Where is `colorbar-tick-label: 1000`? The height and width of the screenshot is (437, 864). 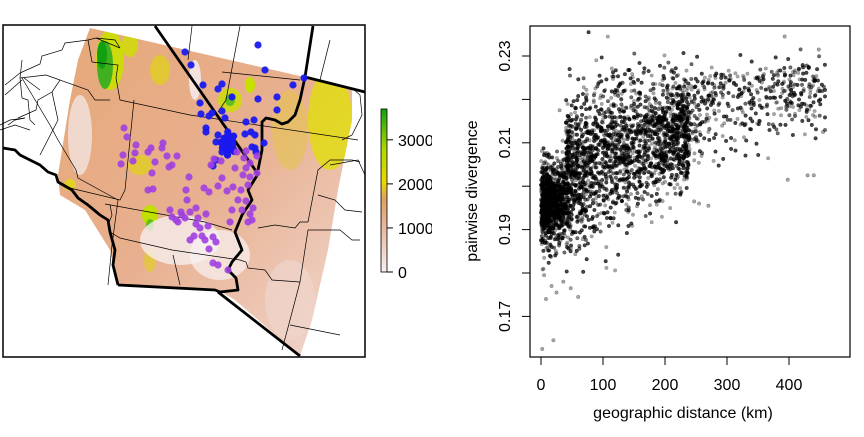 colorbar-tick-label: 1000 is located at coordinates (415, 229).